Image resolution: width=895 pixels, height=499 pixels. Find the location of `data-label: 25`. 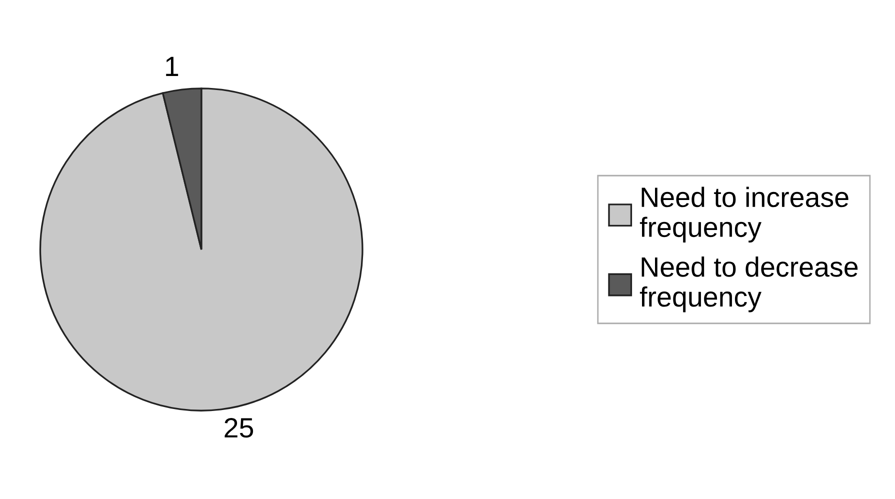

data-label: 25 is located at coordinates (239, 428).